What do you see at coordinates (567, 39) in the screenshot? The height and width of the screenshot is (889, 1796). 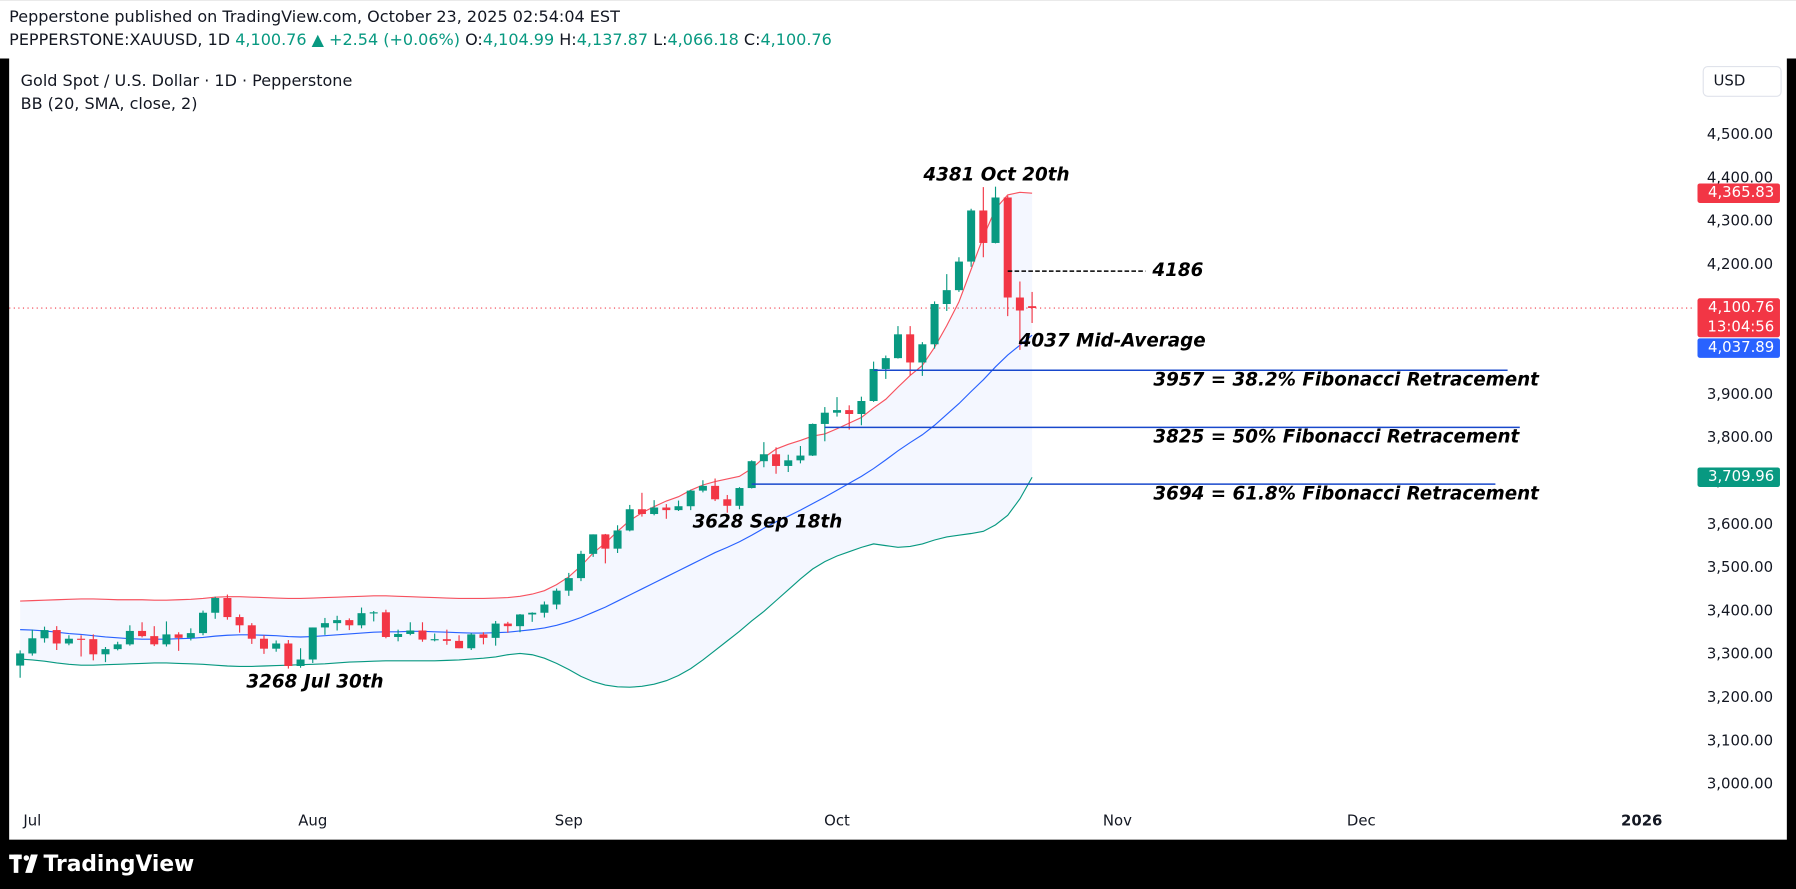 I see `ohlc-label: H:` at bounding box center [567, 39].